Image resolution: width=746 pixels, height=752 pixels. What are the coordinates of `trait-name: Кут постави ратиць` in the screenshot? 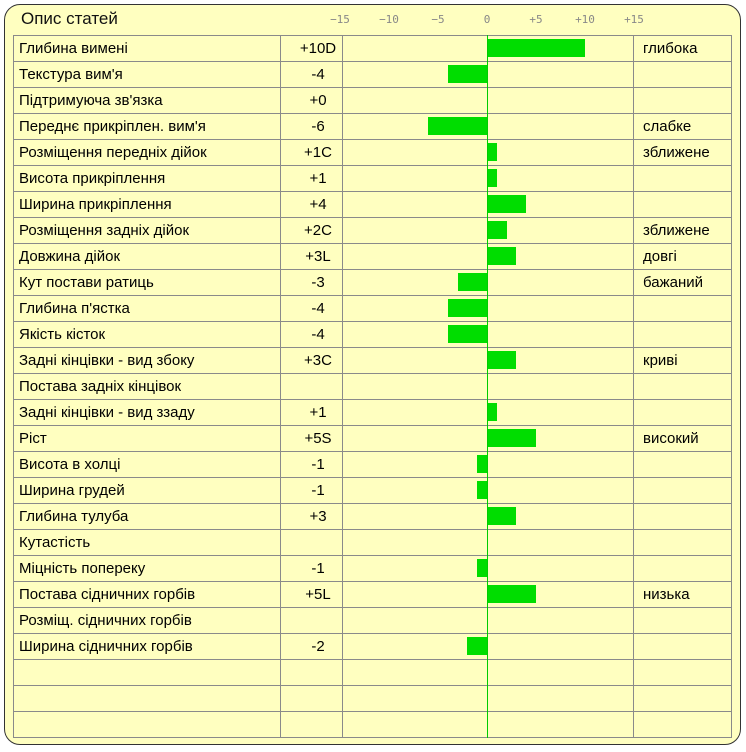 It's located at (86, 282).